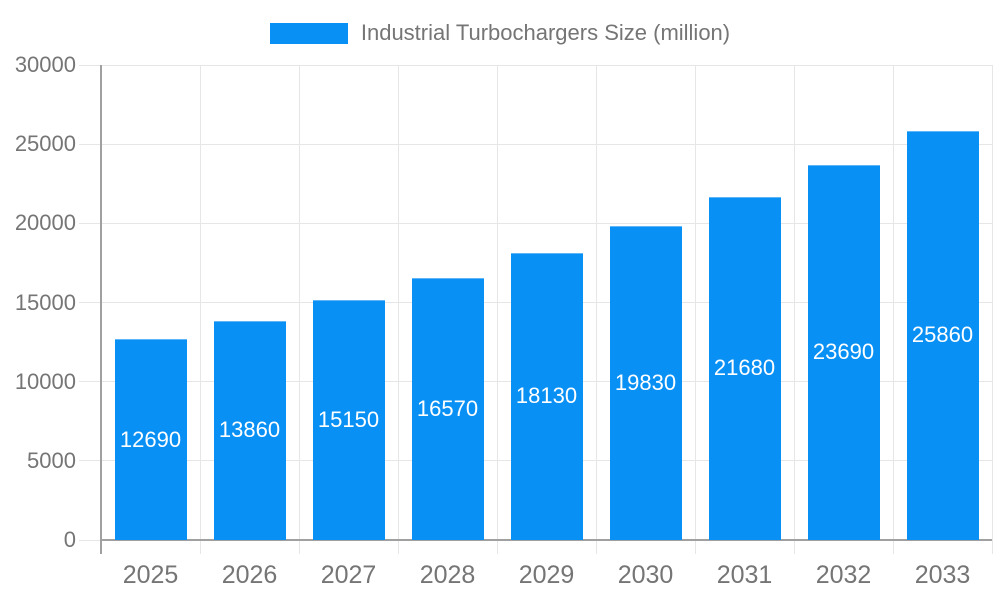  I want to click on bar-value-label: 12690, so click(150, 439).